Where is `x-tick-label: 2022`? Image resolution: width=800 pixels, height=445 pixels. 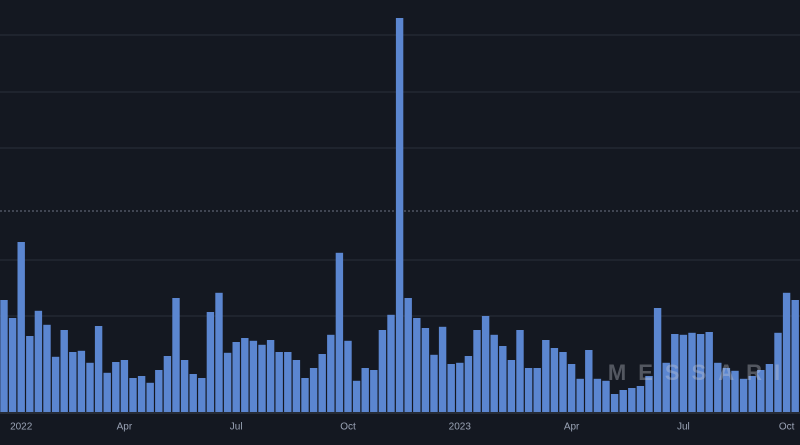
x-tick-label: 2022 is located at coordinates (21, 427).